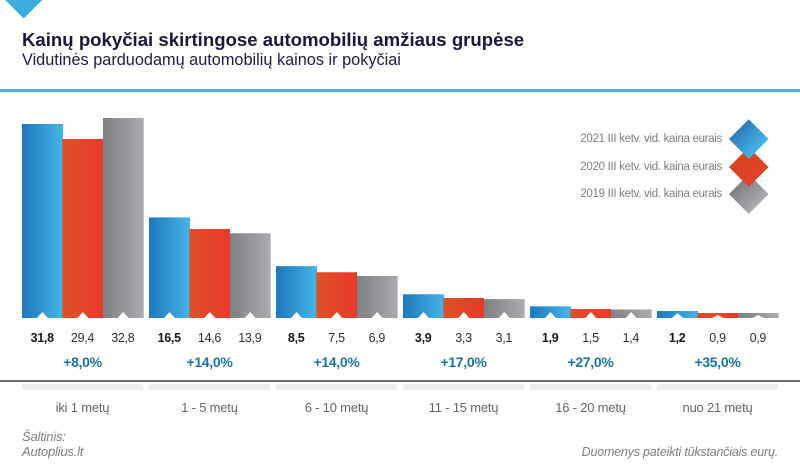  What do you see at coordinates (400, 90) in the screenshot?
I see `header-divider-line` at bounding box center [400, 90].